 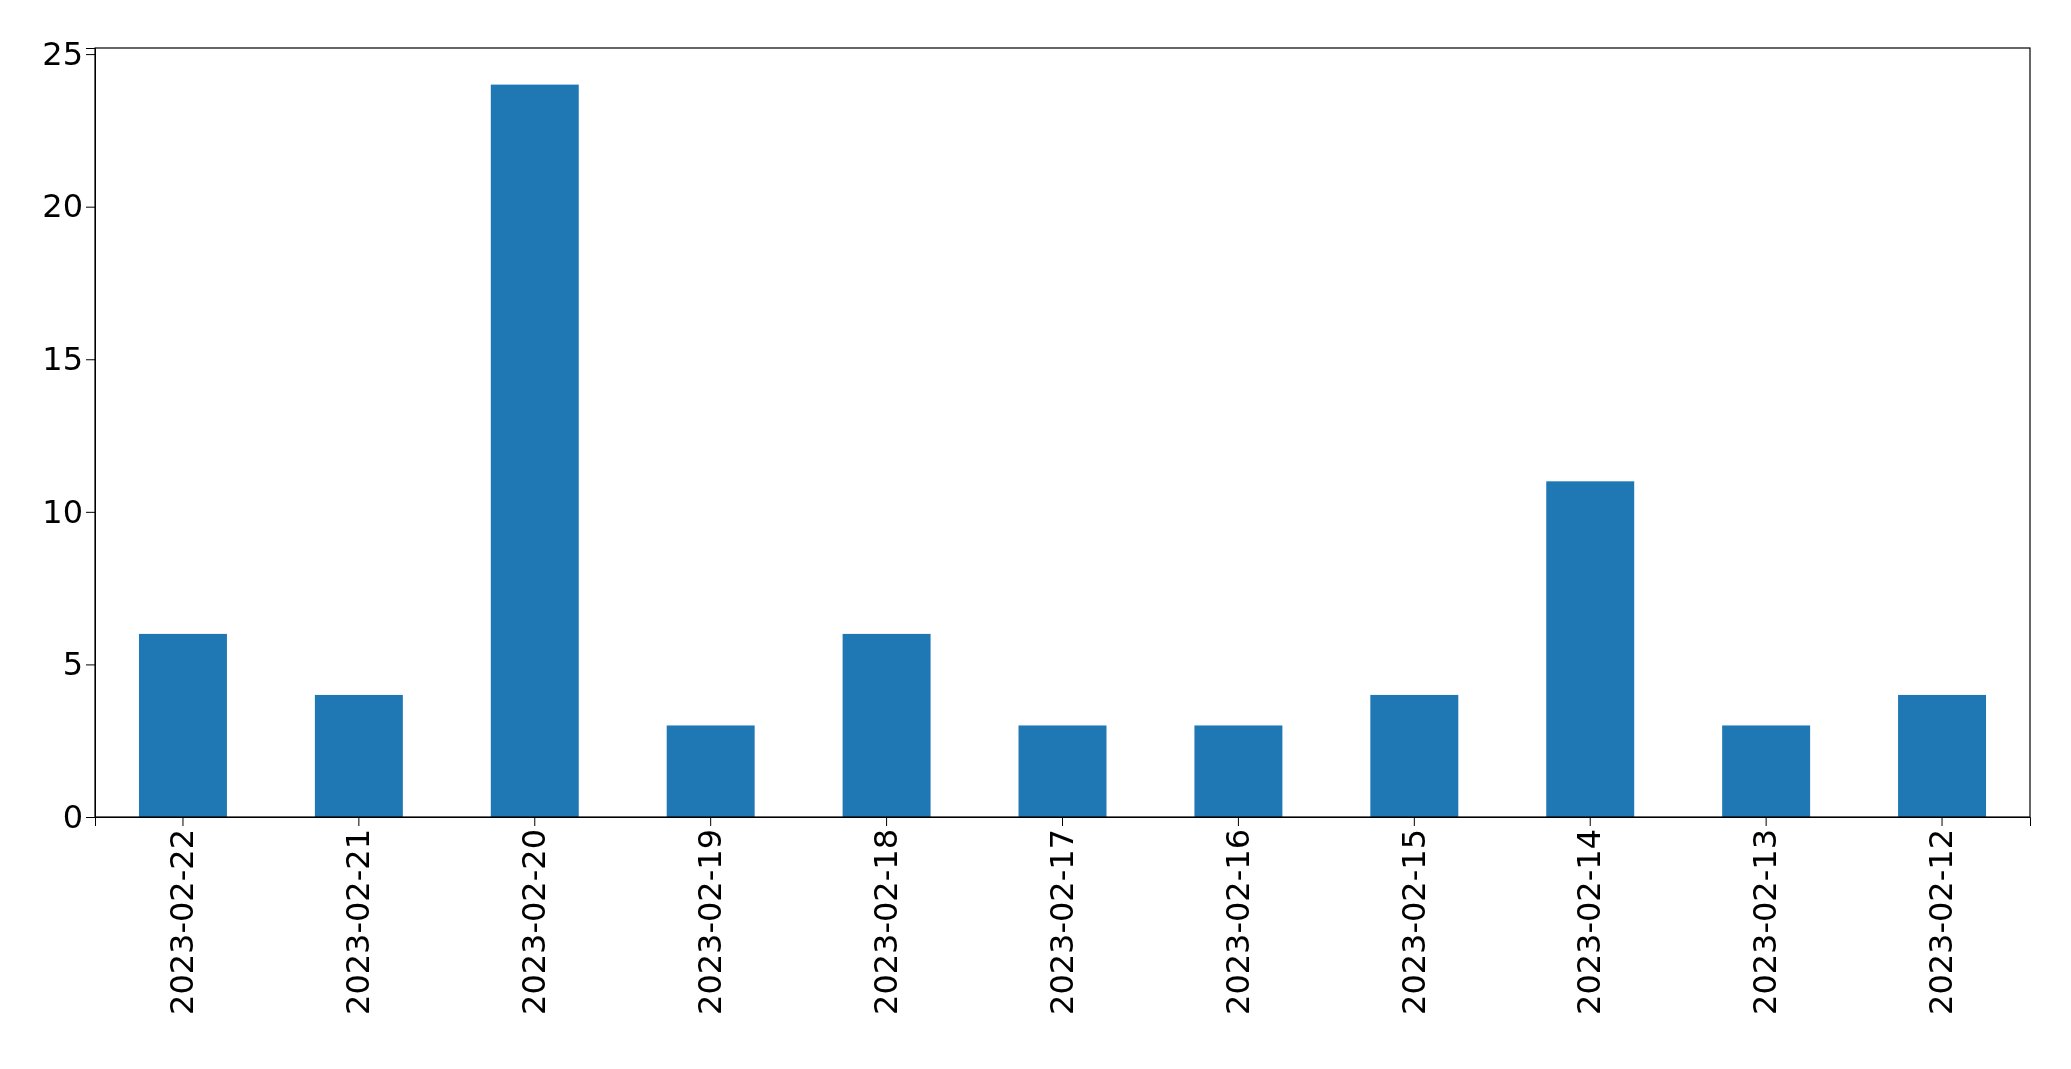 What do you see at coordinates (62, 359) in the screenshot?
I see `y-tick-label: 15` at bounding box center [62, 359].